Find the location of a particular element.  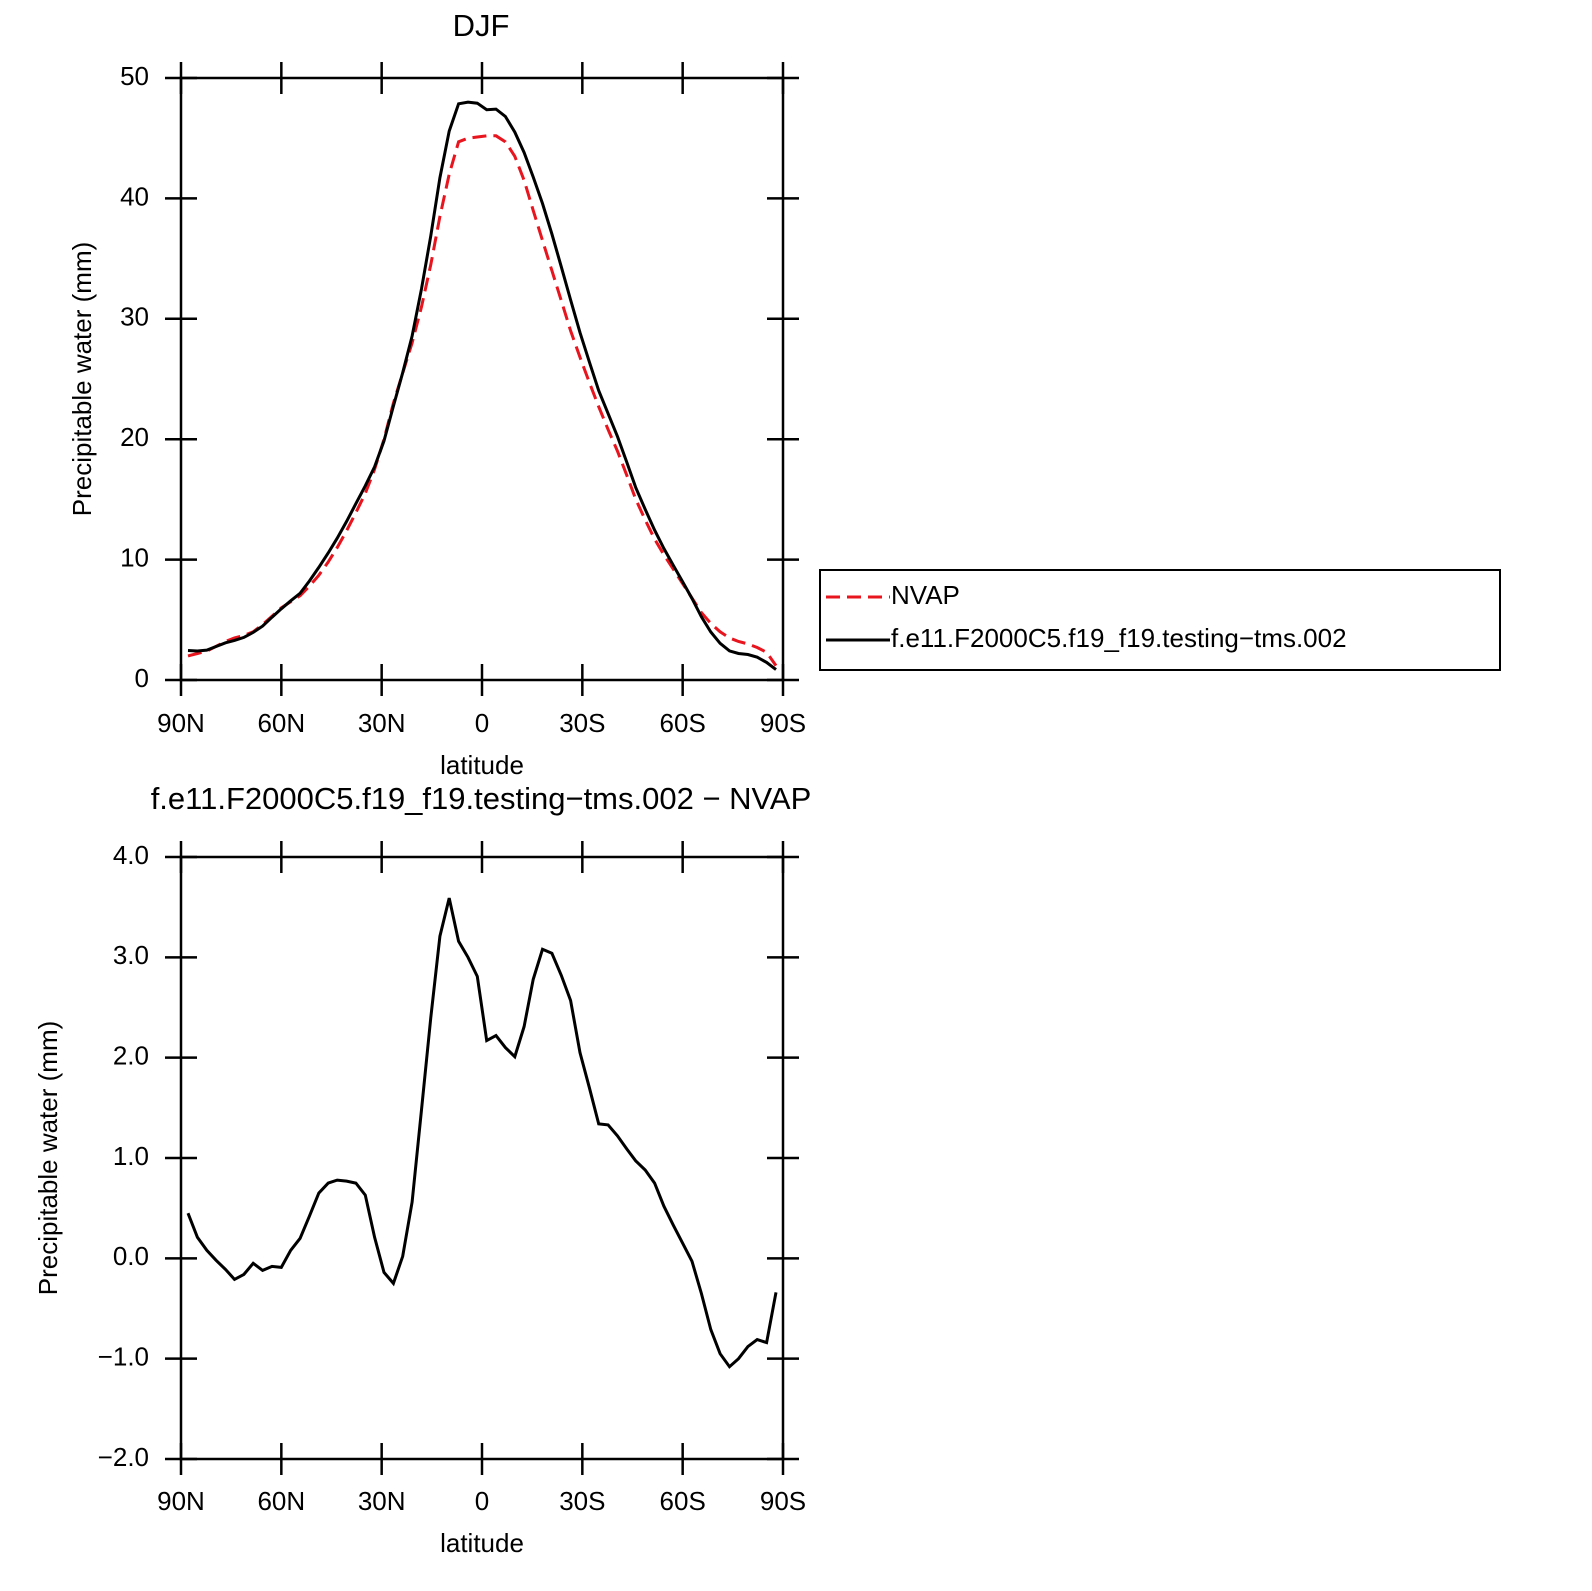

y-tick-label: −2.0 is located at coordinates (123, 1457).